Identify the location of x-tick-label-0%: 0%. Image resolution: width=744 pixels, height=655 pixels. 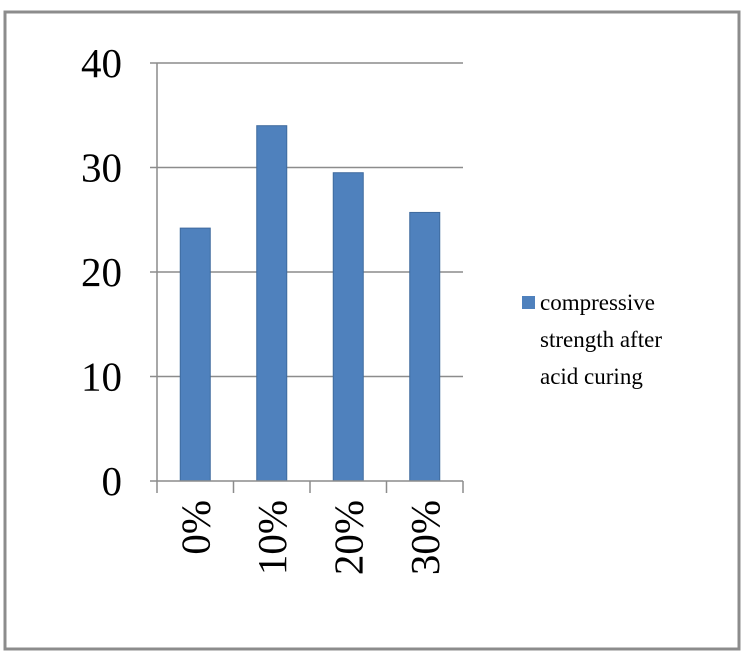
(195, 527).